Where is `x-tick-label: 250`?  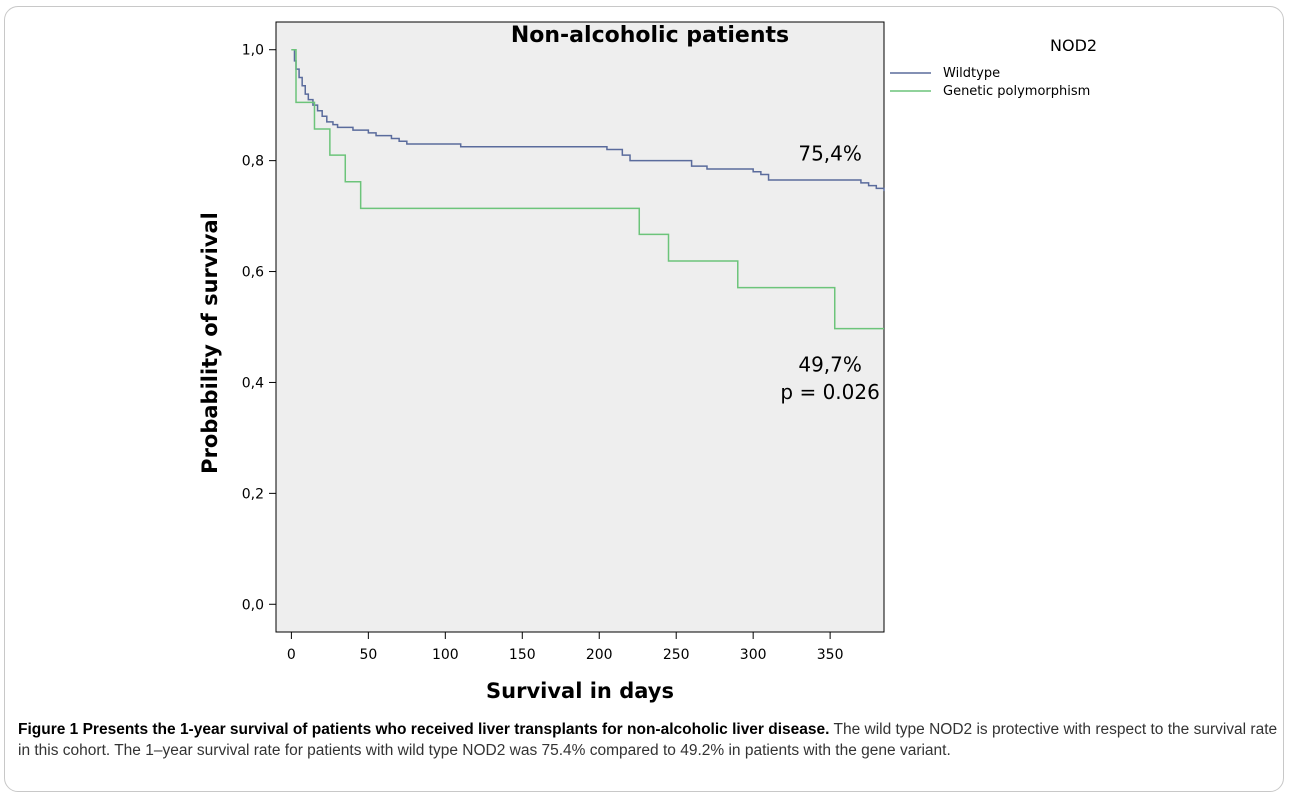 x-tick-label: 250 is located at coordinates (676, 655).